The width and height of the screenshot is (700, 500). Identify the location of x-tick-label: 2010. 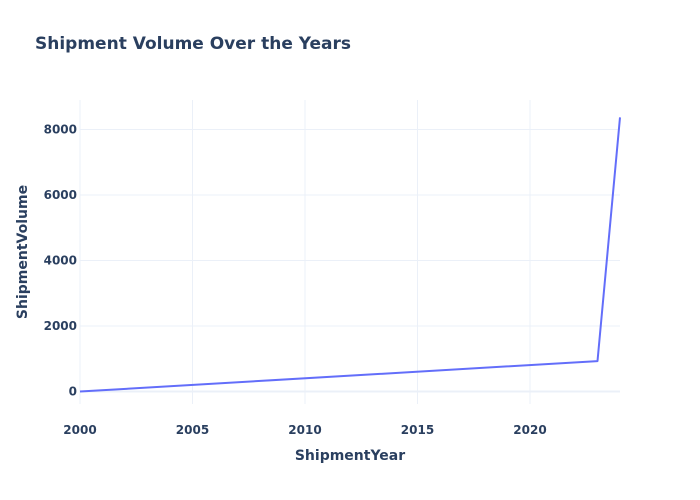
(304, 430).